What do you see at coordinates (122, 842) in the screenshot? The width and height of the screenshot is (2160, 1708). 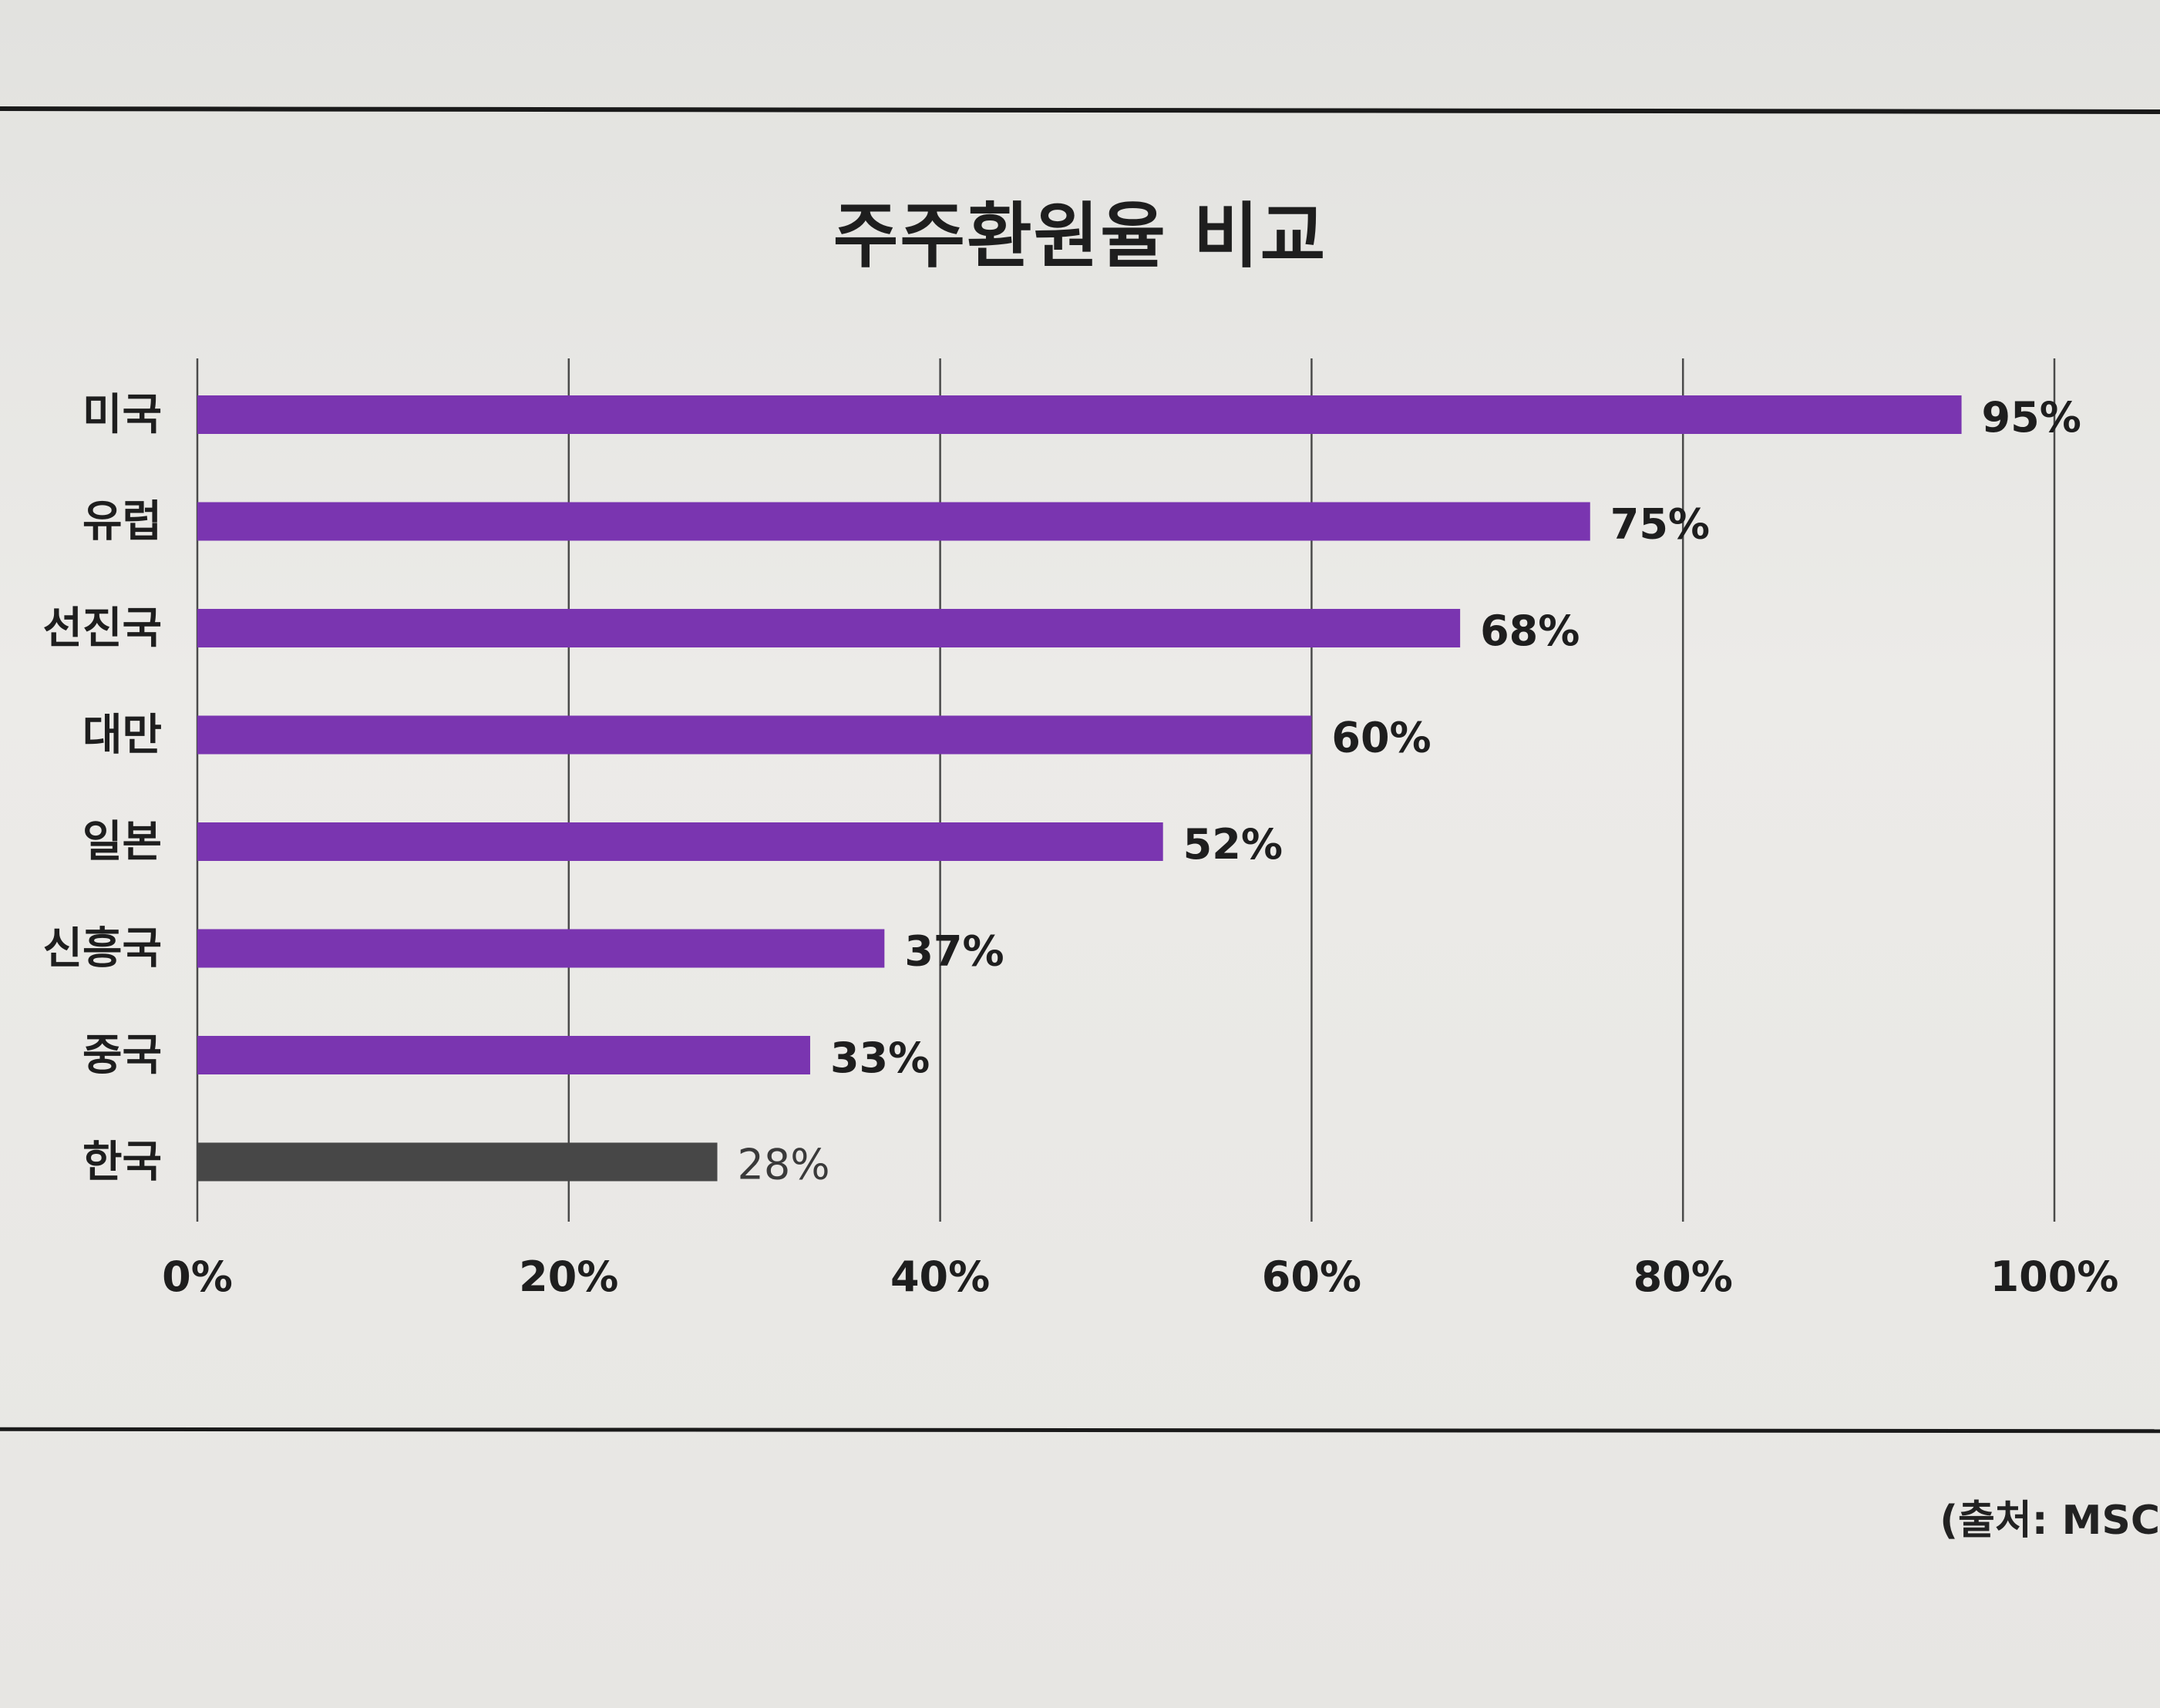 I see `category-label: 일본` at bounding box center [122, 842].